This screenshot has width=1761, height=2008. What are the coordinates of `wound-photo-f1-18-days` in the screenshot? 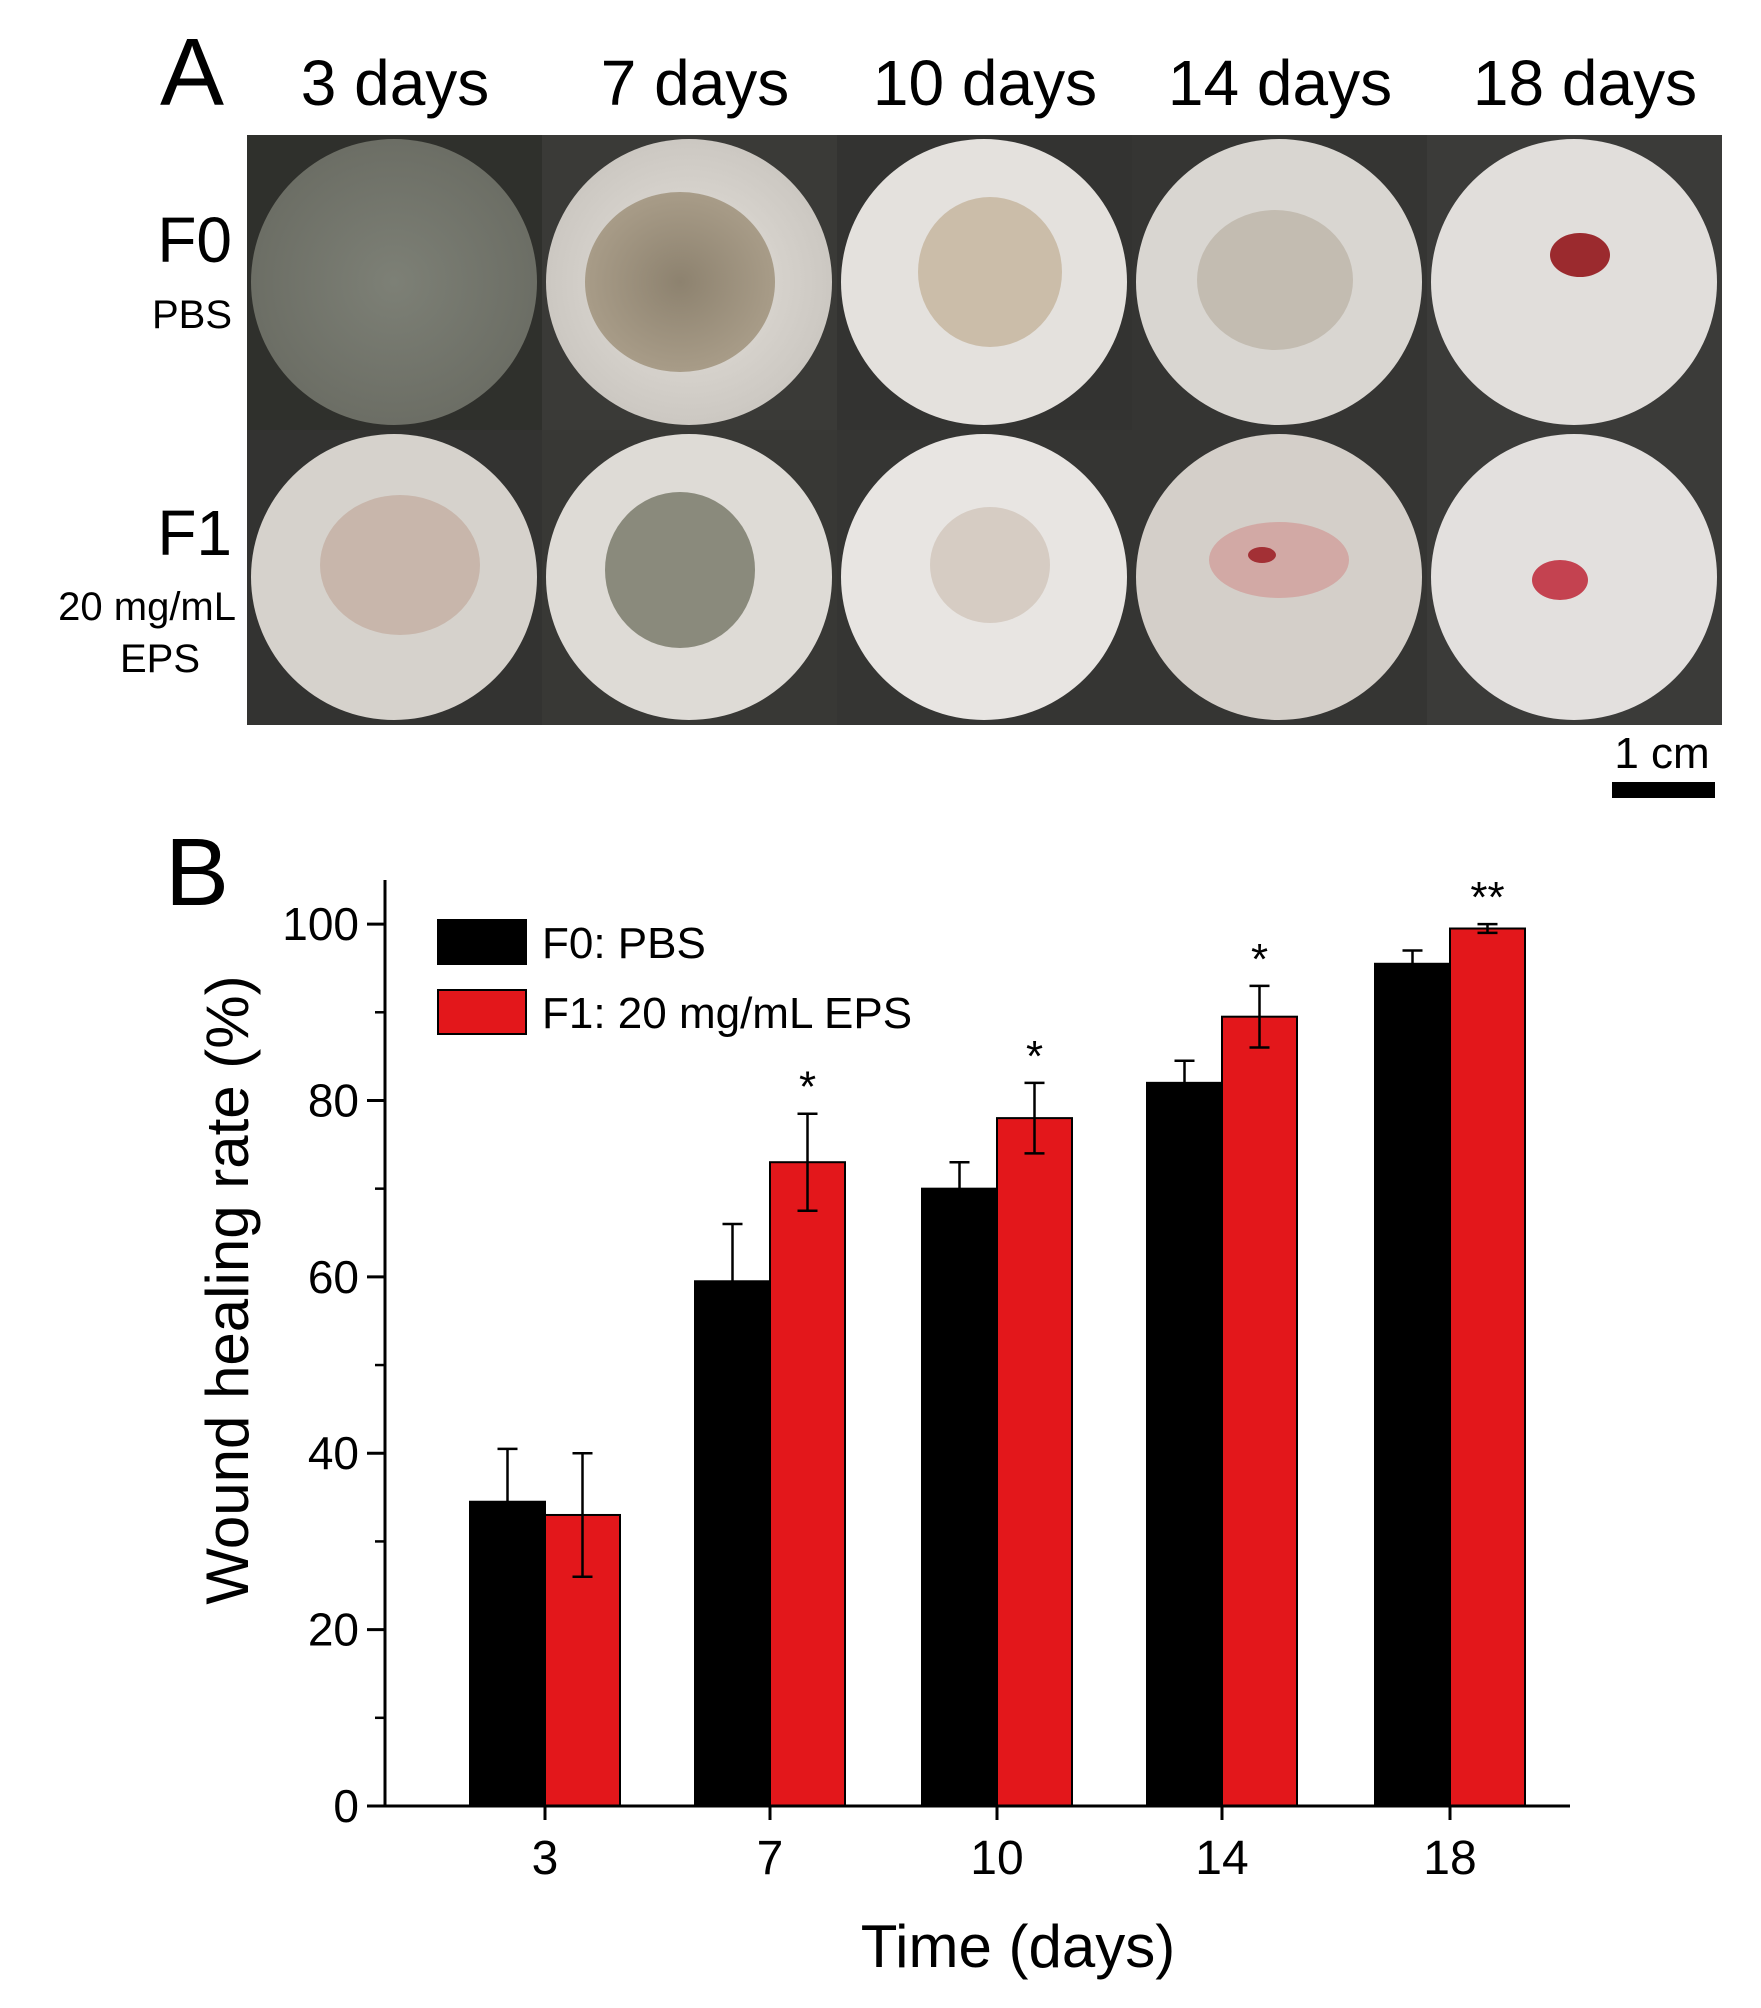 It's located at (1574, 577).